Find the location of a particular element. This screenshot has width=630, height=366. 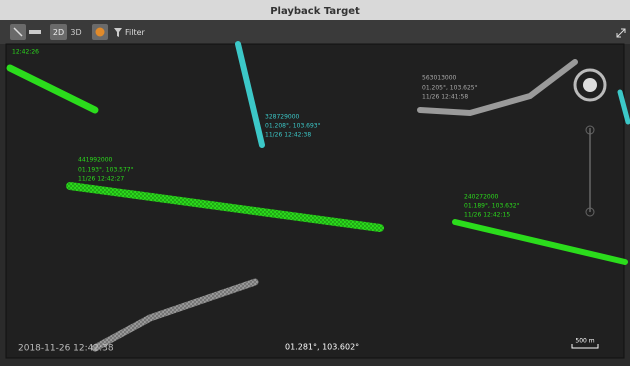

track-label: 01.205°, 103.625° is located at coordinates (450, 88).